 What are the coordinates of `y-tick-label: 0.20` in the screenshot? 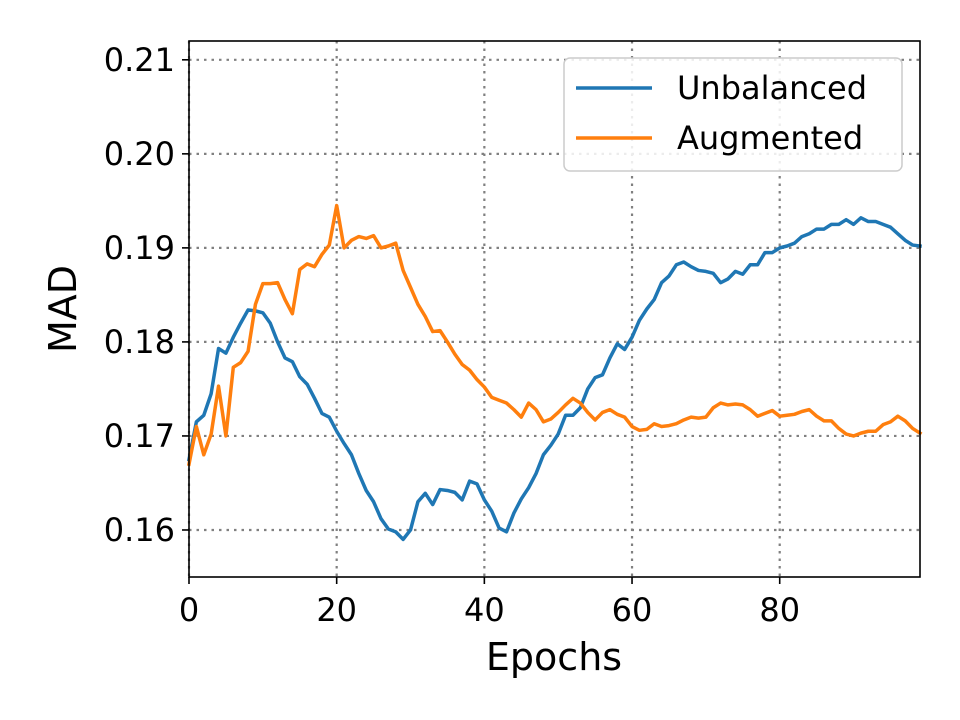 It's located at (139, 154).